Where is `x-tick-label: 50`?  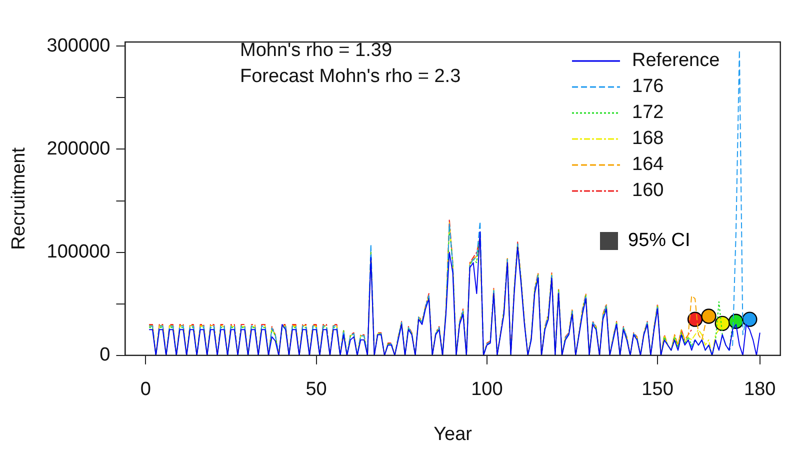 x-tick-label: 50 is located at coordinates (316, 389).